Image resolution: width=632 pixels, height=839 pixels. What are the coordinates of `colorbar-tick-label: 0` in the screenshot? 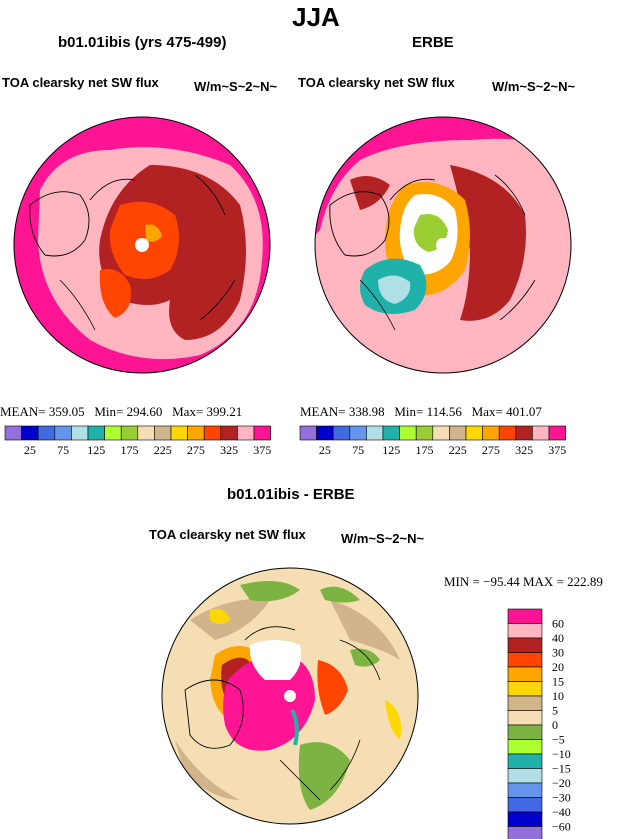 It's located at (555, 725).